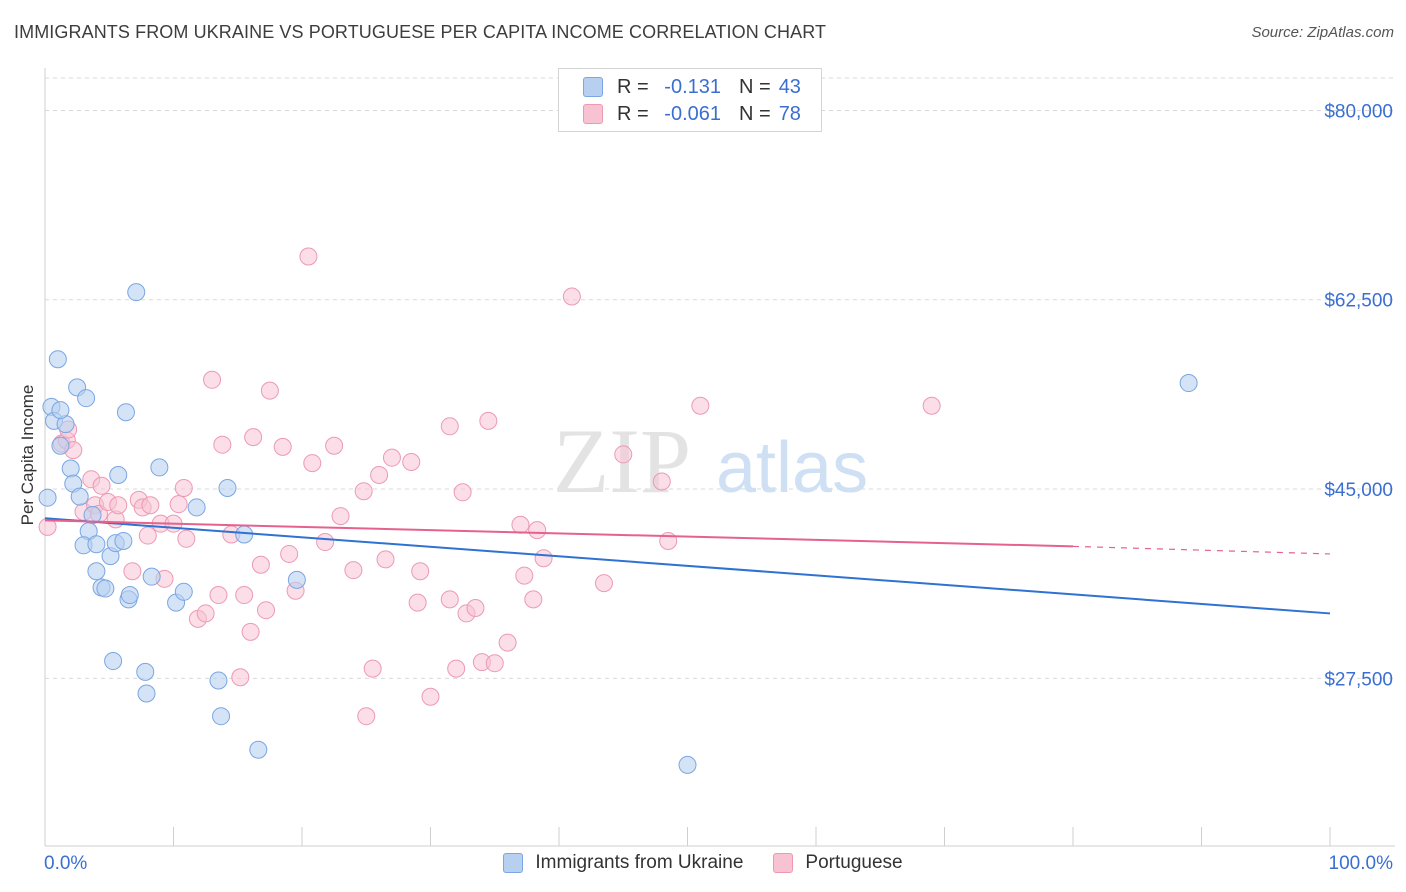  What do you see at coordinates (27, 455) in the screenshot?
I see `y-axis-label: Per Capita Income` at bounding box center [27, 455].